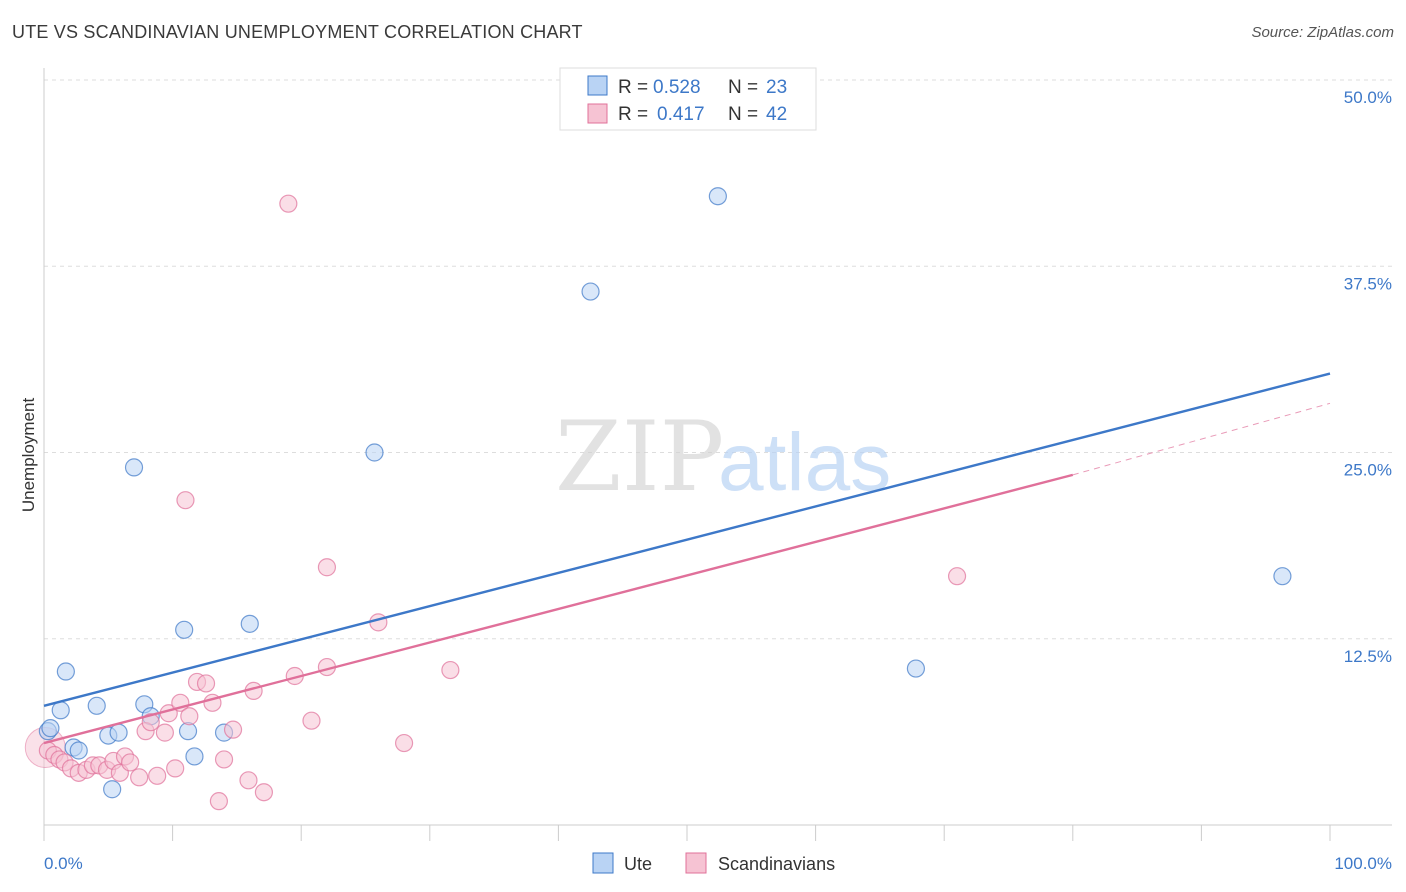  Describe the element at coordinates (1368, 656) in the screenshot. I see `y-tick-label: 12.5%` at that location.